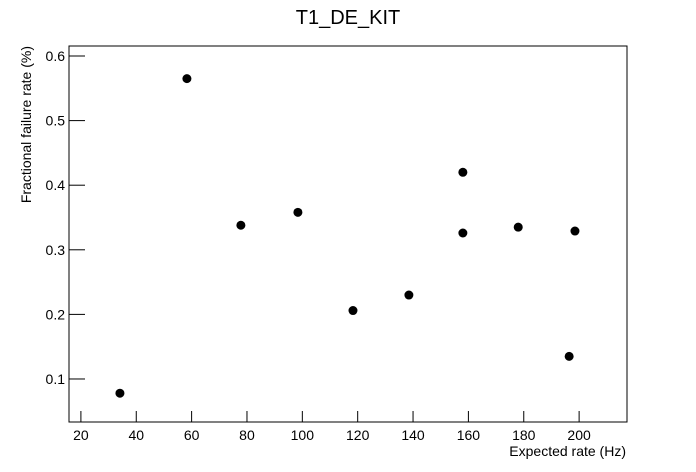 Image resolution: width=696 pixels, height=472 pixels. Describe the element at coordinates (303, 435) in the screenshot. I see `x-tick-label: 100` at that location.